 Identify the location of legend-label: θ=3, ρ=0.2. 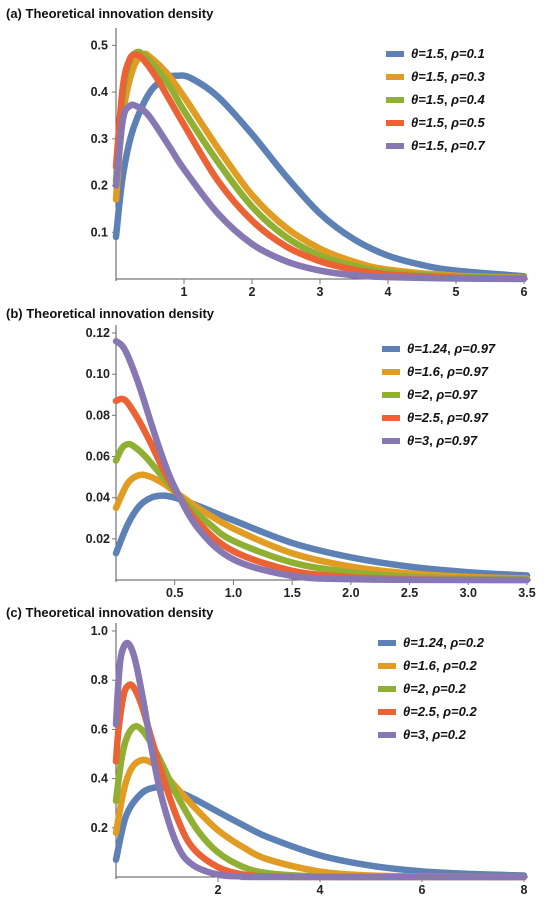
(435, 734).